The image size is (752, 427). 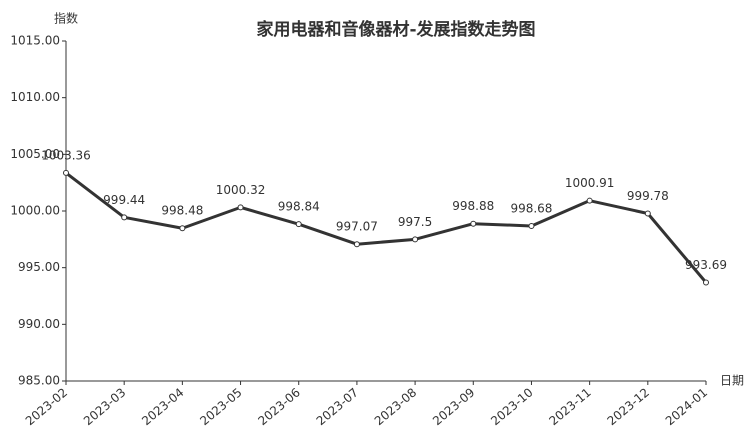 I want to click on x-tick-label: 2023-03, so click(x=104, y=406).